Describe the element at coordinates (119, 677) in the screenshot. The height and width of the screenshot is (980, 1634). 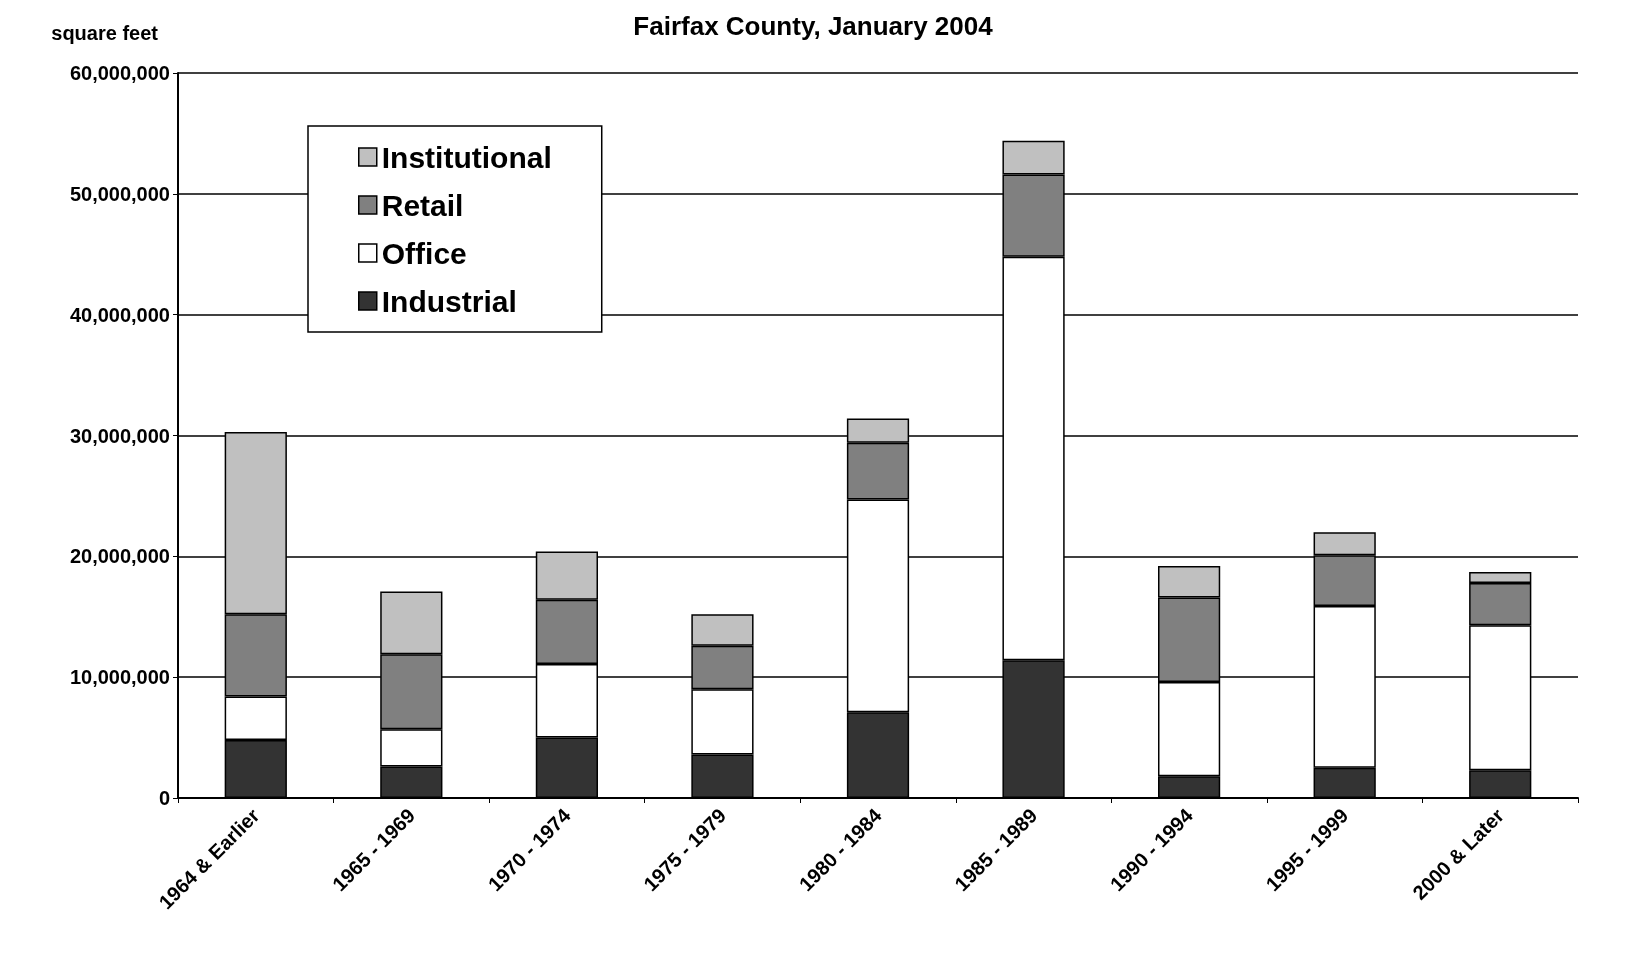
I see `y-tick-label: 10,000,000` at that location.